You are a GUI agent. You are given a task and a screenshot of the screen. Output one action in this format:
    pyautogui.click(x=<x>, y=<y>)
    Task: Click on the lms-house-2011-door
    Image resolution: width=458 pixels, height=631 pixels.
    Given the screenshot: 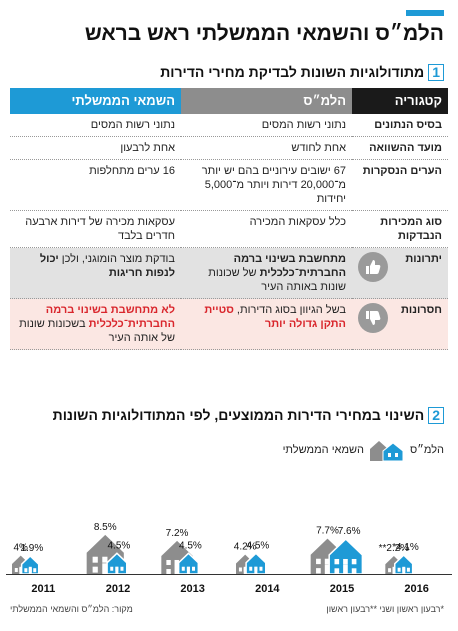 What is the action you would take?
    pyautogui.click(x=21, y=570)
    